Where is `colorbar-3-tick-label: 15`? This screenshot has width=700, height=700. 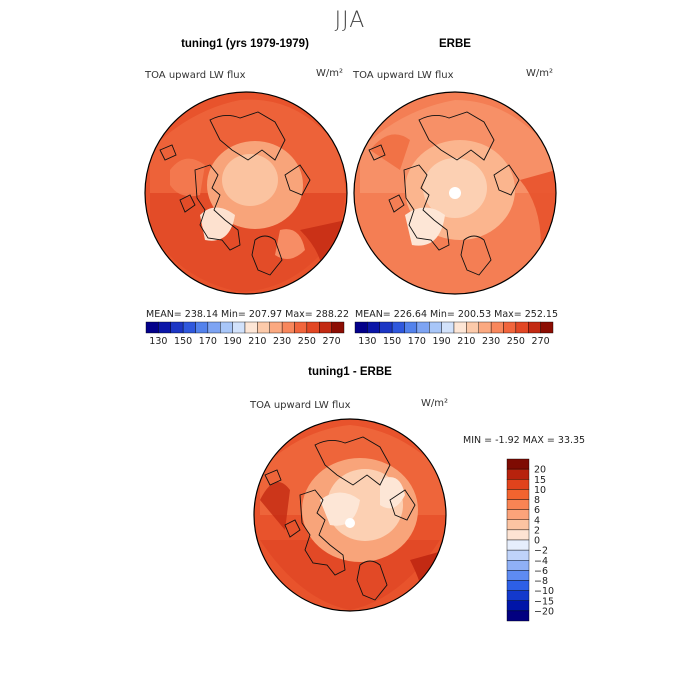
colorbar-3-tick-label: 15 is located at coordinates (540, 480).